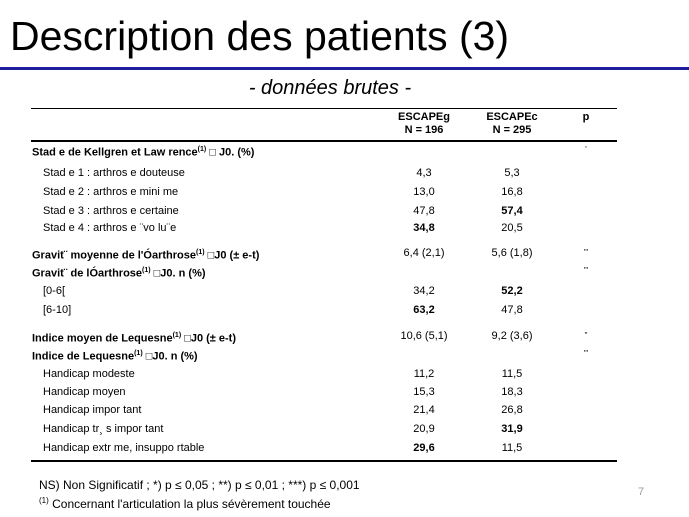  Describe the element at coordinates (115, 152) in the screenshot. I see `row-label-text: Stad e de Kellgren et Law rence` at that location.